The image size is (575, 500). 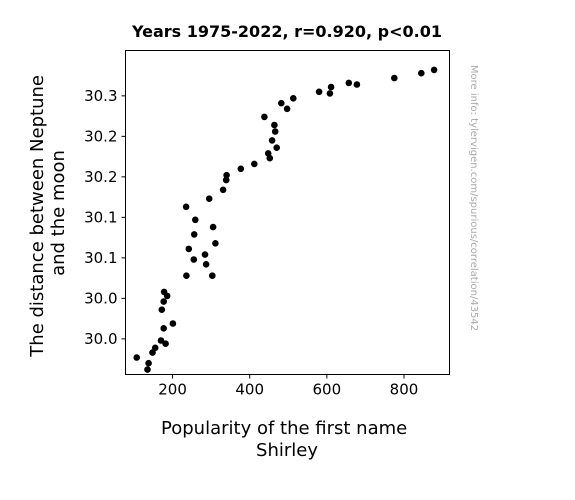 I want to click on y-tick-label-6: 30.3, so click(x=100, y=96).